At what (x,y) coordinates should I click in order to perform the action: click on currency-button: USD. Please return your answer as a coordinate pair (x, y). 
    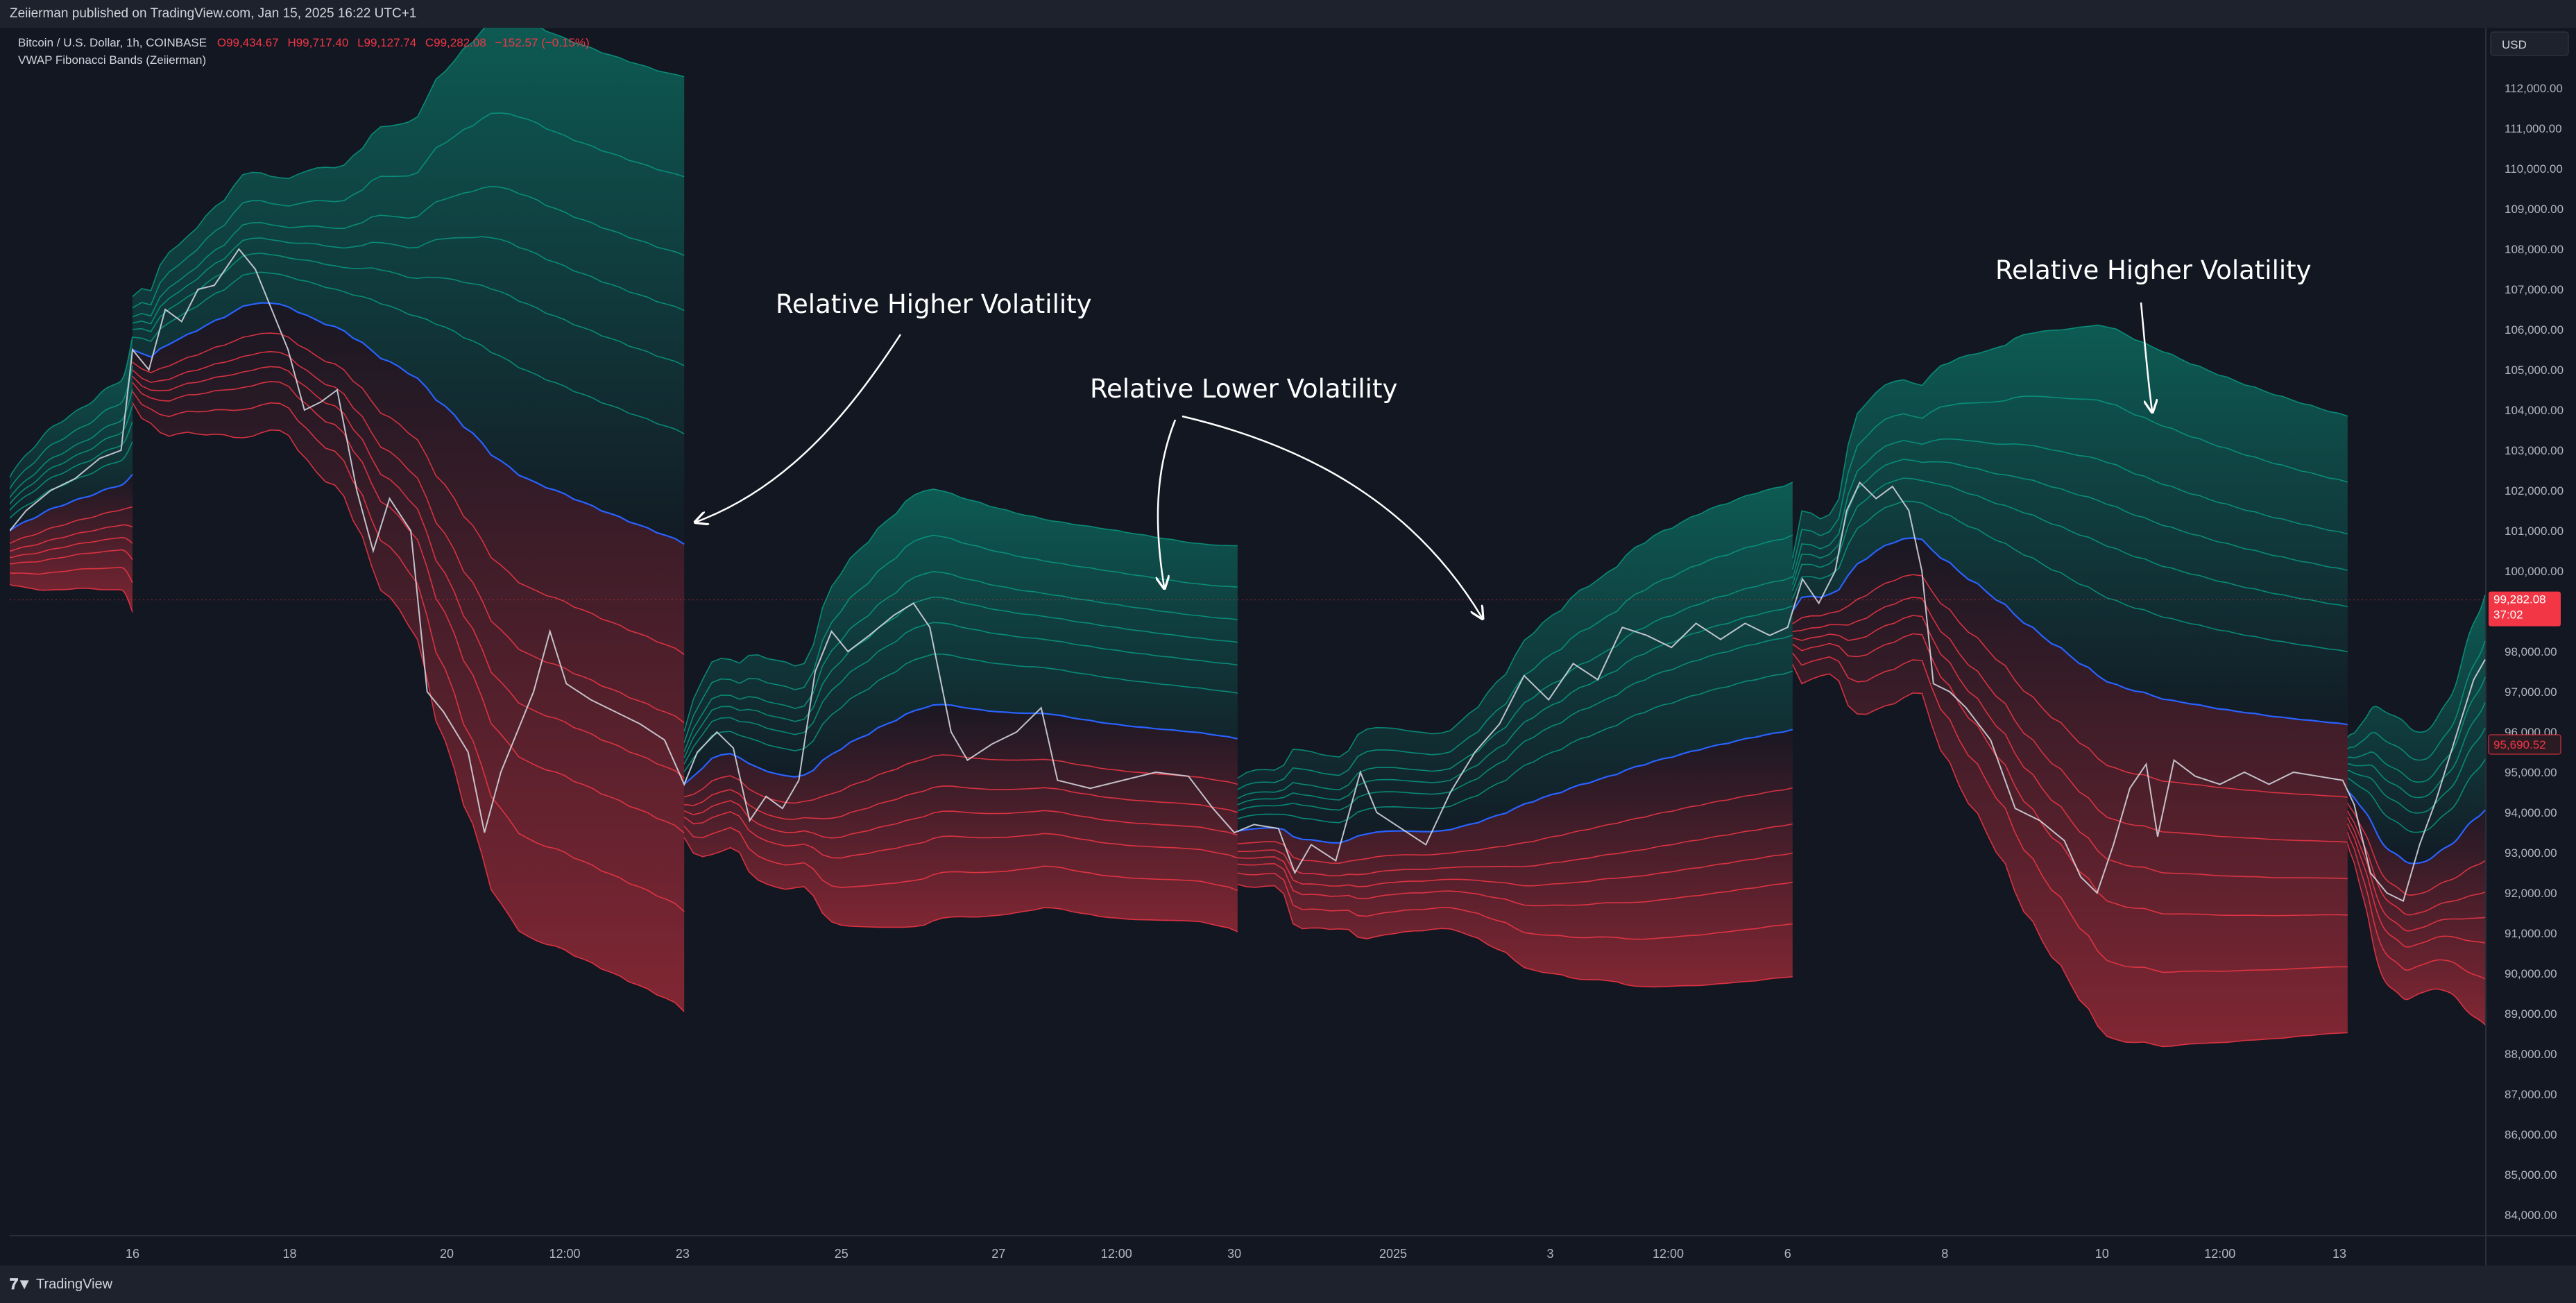
    Looking at the image, I should click on (2514, 45).